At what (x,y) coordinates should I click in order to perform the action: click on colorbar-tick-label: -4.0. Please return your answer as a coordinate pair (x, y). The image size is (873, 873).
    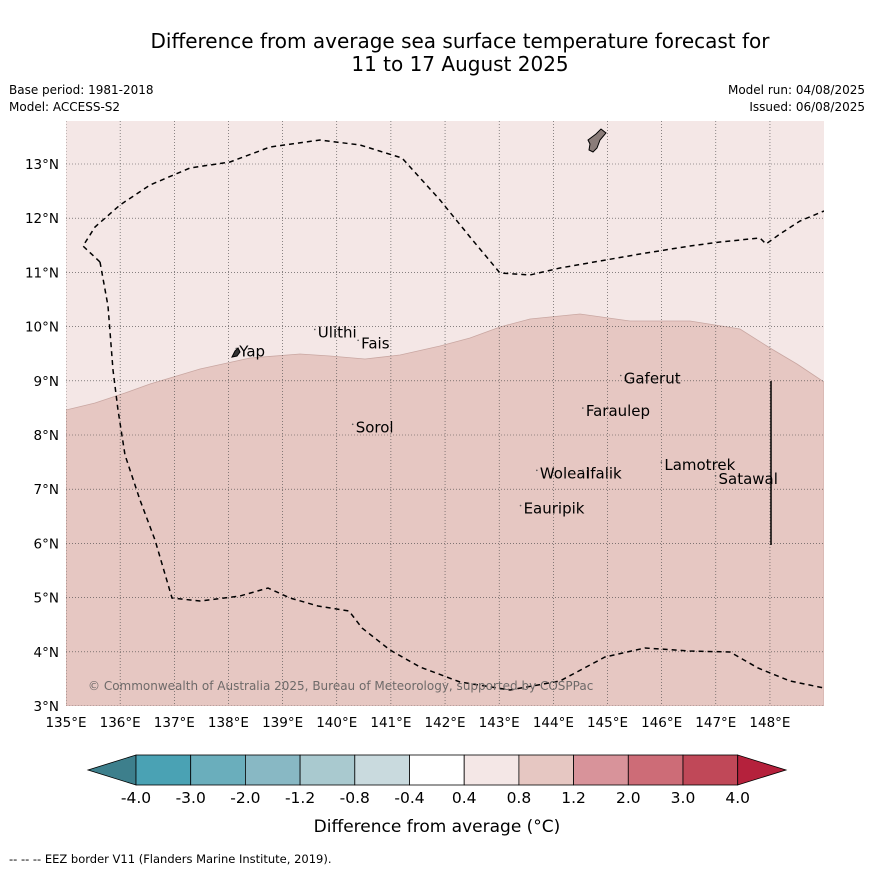
    Looking at the image, I should click on (136, 798).